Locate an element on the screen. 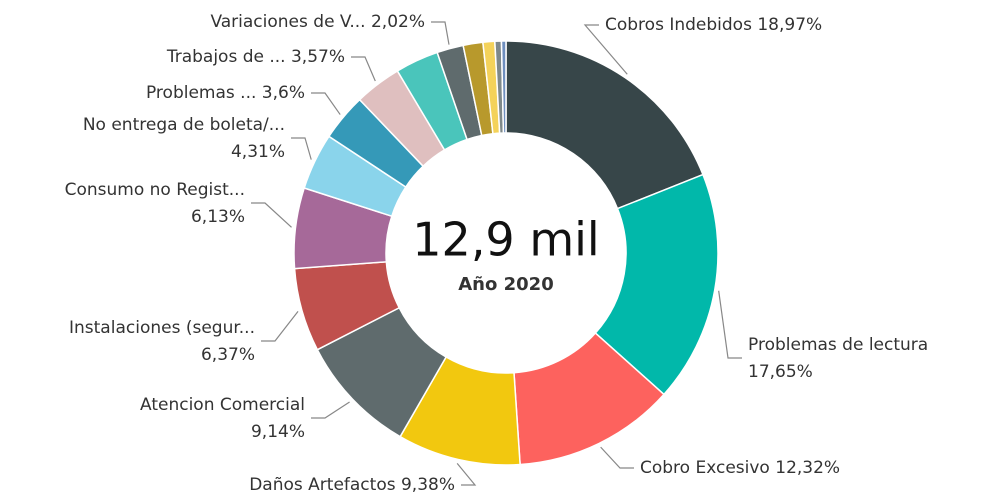 The height and width of the screenshot is (496, 991). data-label-group: Trabajos de ... 3,57% is located at coordinates (255, 57).